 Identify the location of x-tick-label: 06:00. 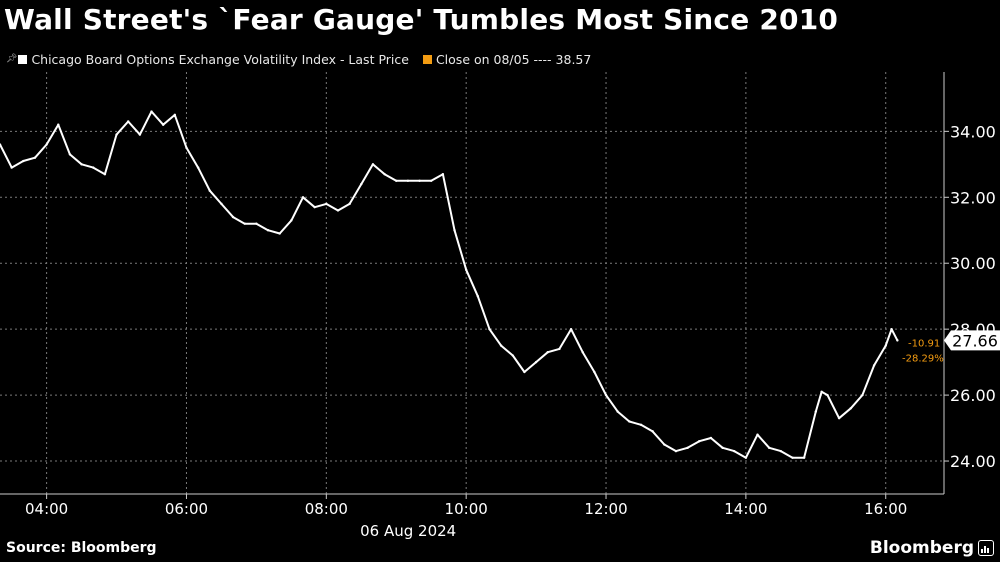
(186, 509).